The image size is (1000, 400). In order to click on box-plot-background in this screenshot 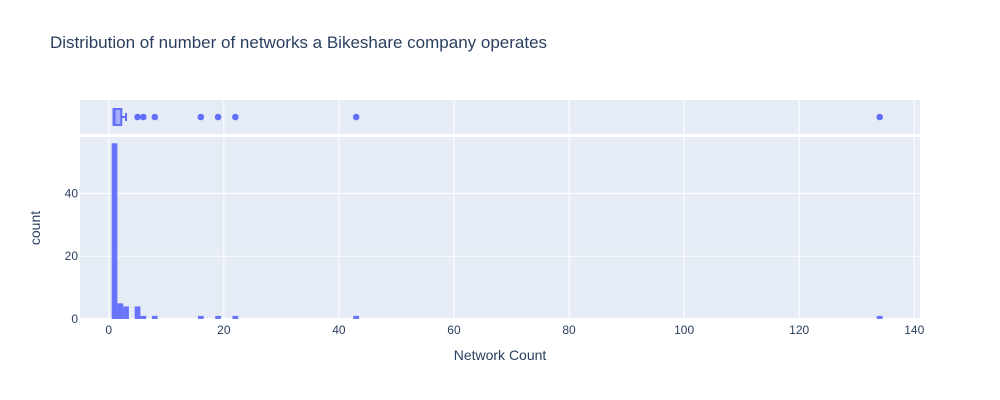, I will do `click(500, 117)`.